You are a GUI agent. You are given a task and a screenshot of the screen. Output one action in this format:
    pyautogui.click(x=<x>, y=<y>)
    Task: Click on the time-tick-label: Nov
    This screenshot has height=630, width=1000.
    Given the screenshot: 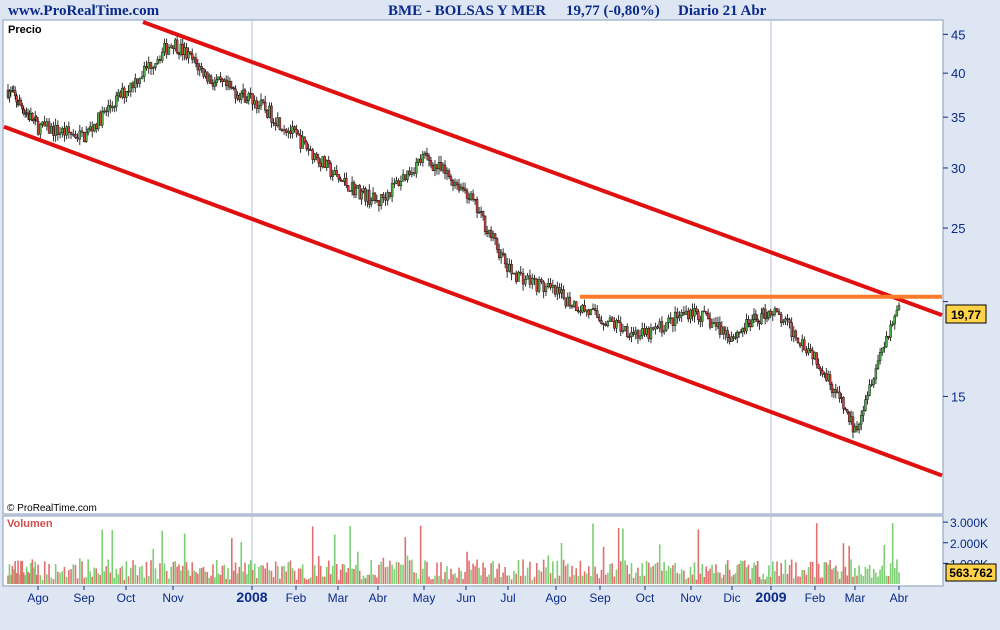 What is the action you would take?
    pyautogui.click(x=690, y=598)
    